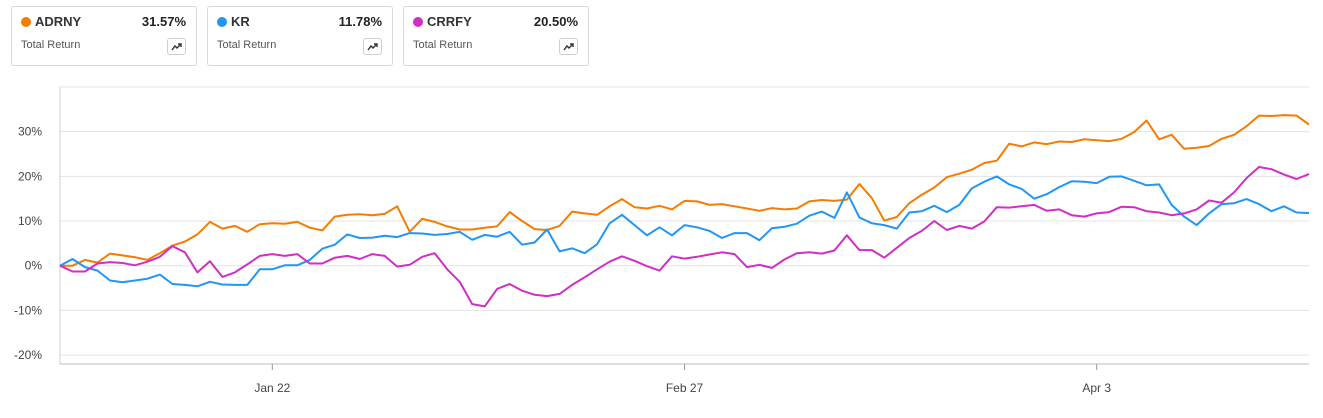  What do you see at coordinates (685, 388) in the screenshot?
I see `x-tick-label: Feb 27` at bounding box center [685, 388].